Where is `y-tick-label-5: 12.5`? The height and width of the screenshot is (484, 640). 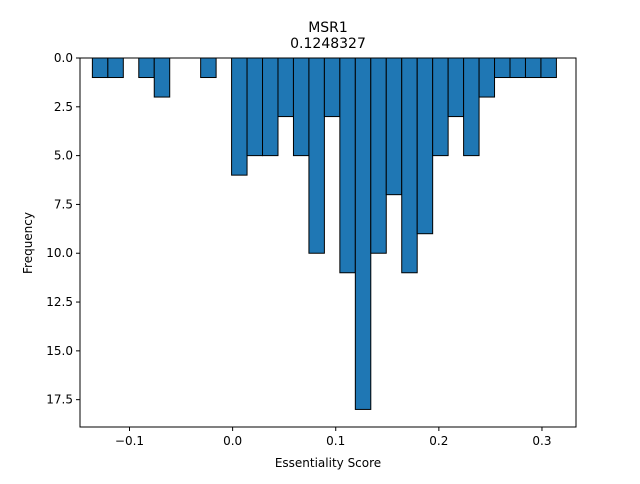
y-tick-label-5: 12.5 is located at coordinates (59, 302).